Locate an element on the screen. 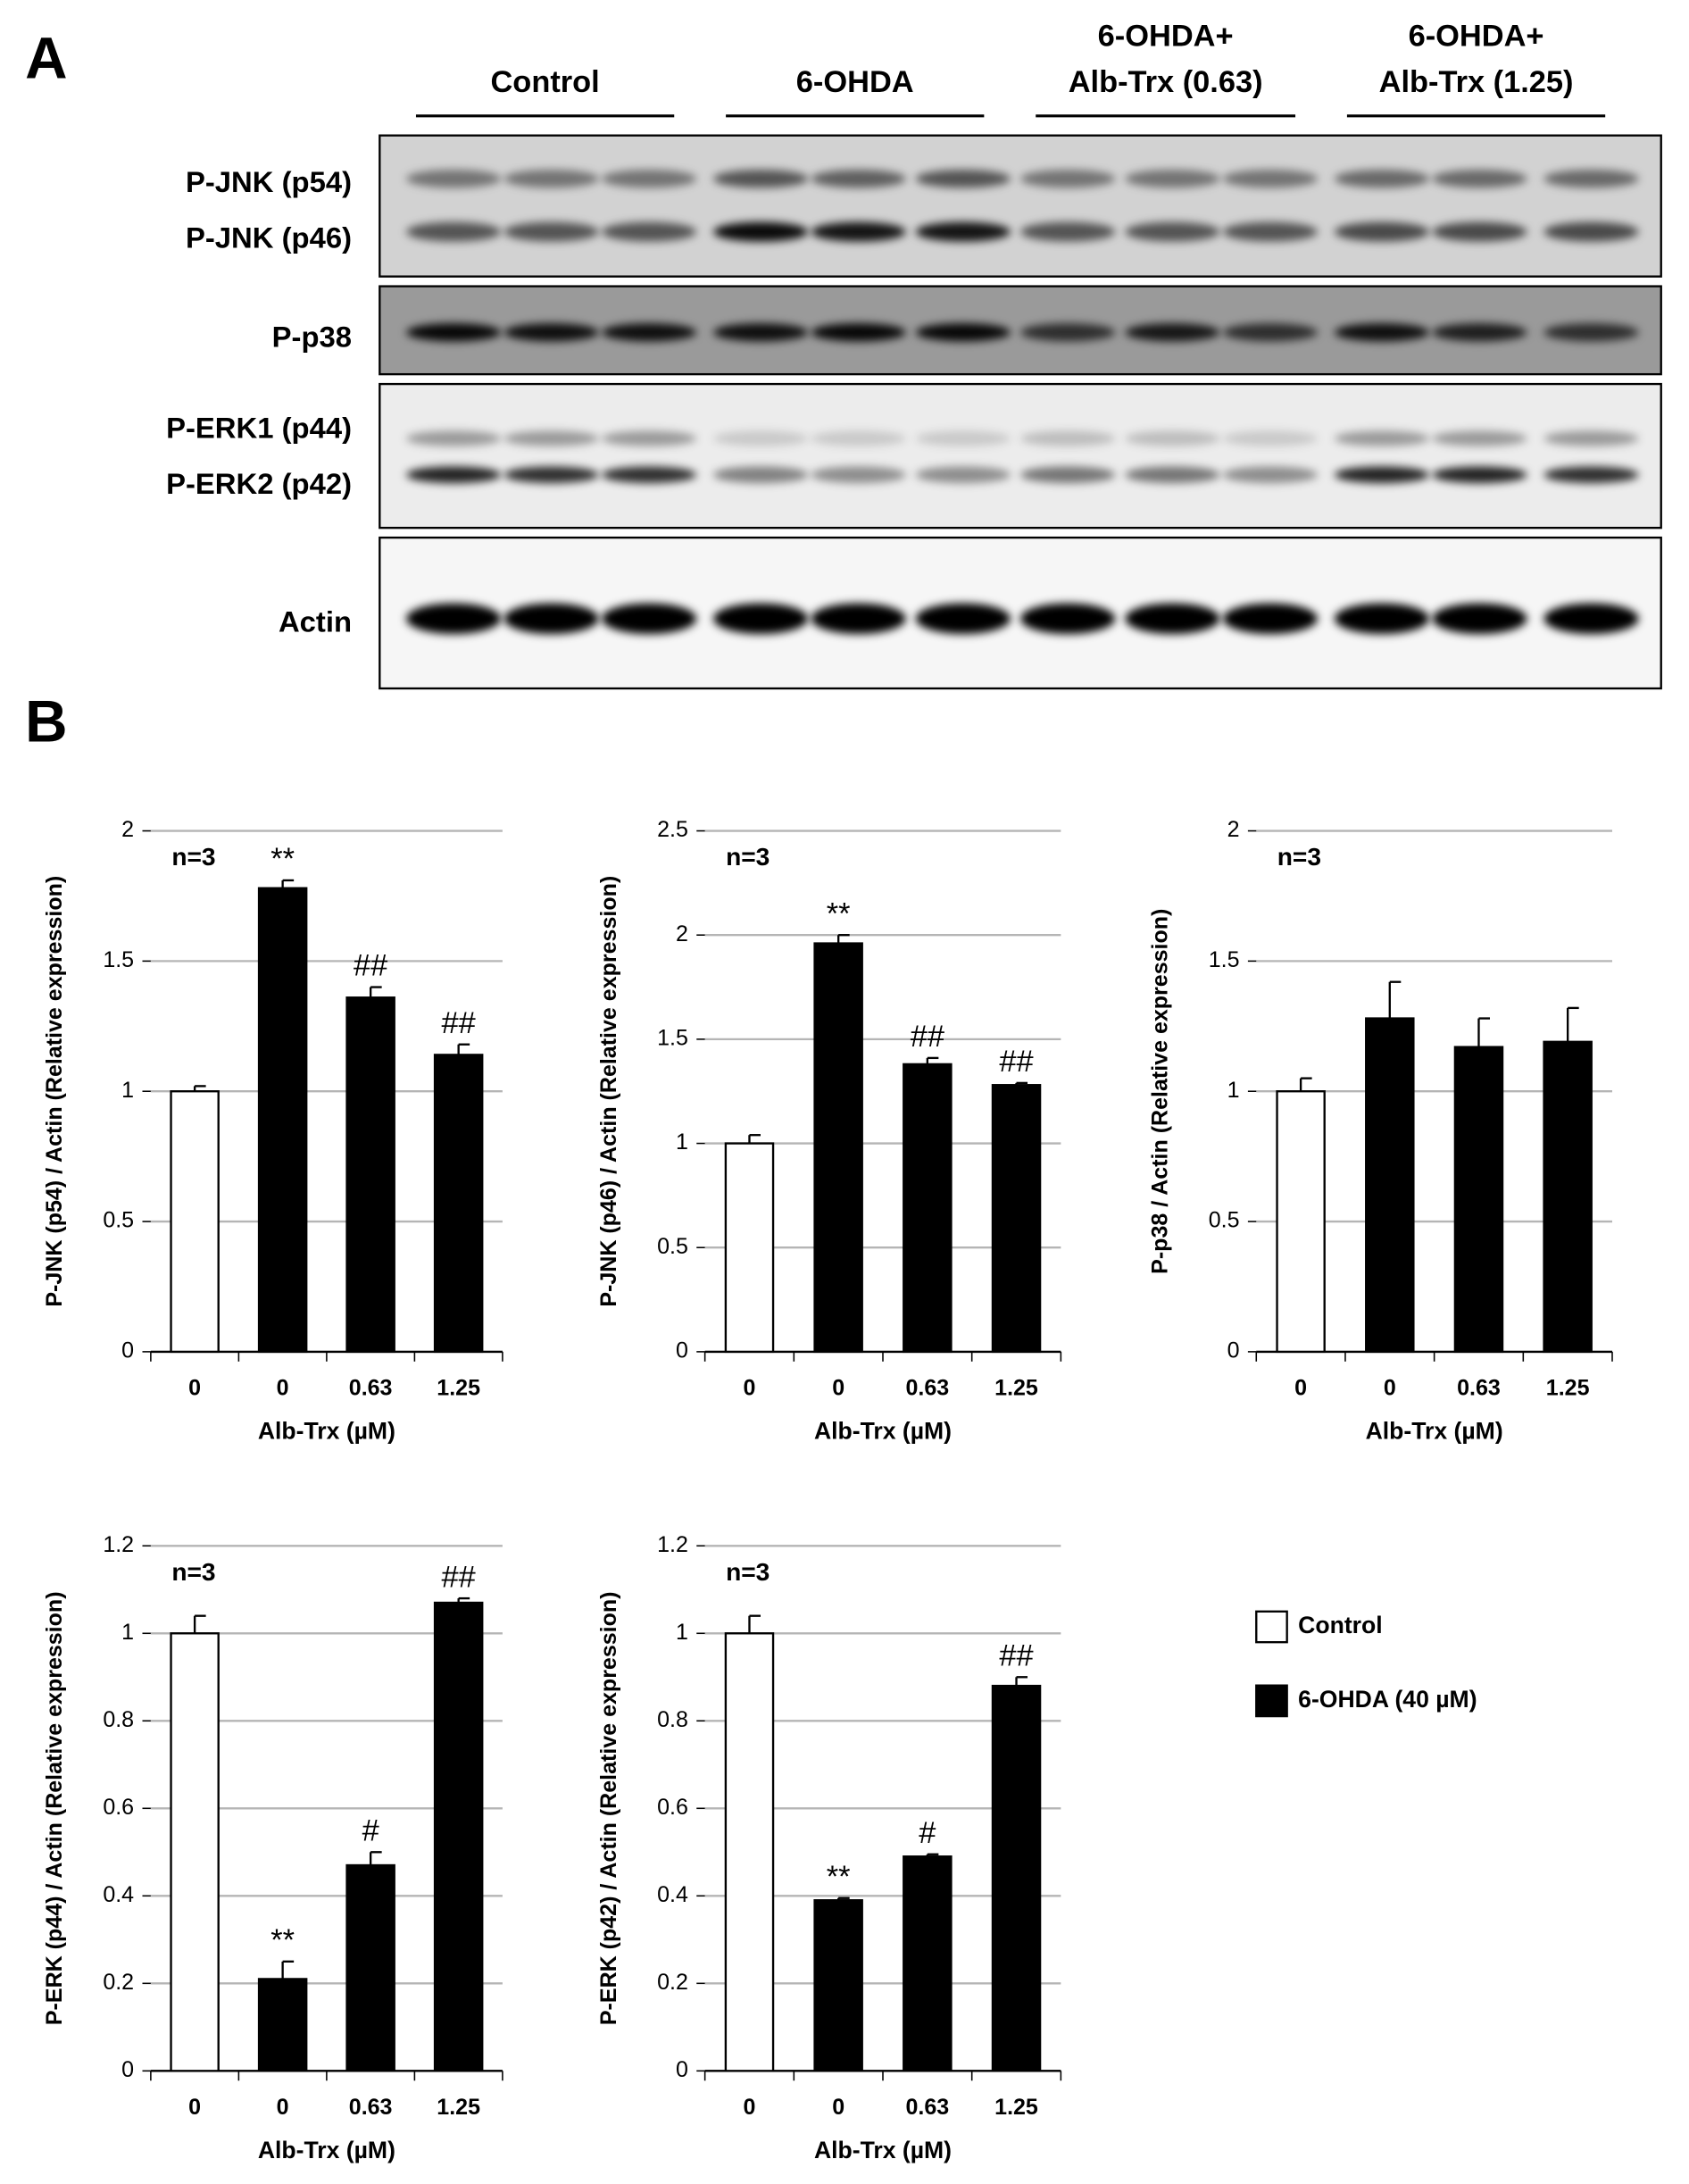 The height and width of the screenshot is (2184, 1689). legend-label: 6-OHDA (40 µM) is located at coordinates (1387, 1699).